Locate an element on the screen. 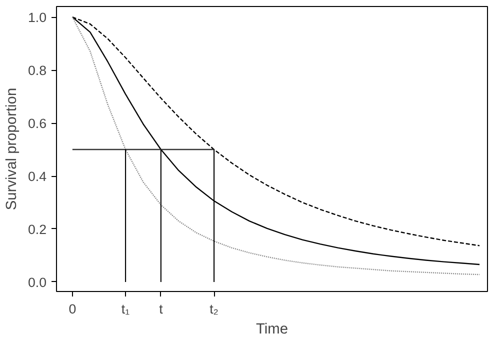  y-axis-title: Survival proportion is located at coordinates (12, 149).